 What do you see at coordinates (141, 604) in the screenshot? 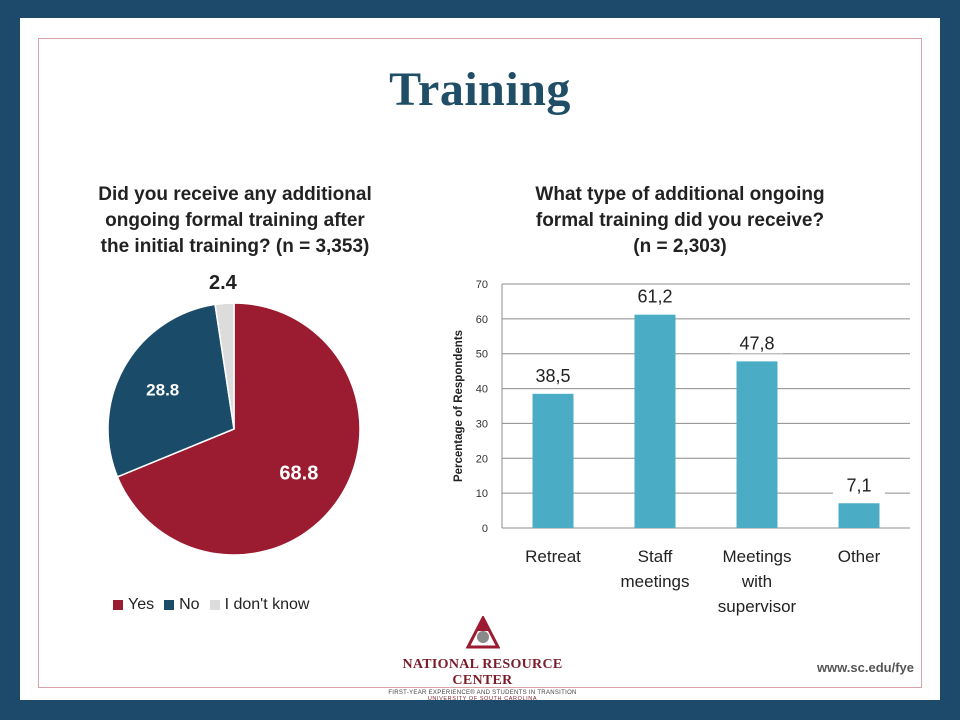
I see `legend-label: Yes` at bounding box center [141, 604].